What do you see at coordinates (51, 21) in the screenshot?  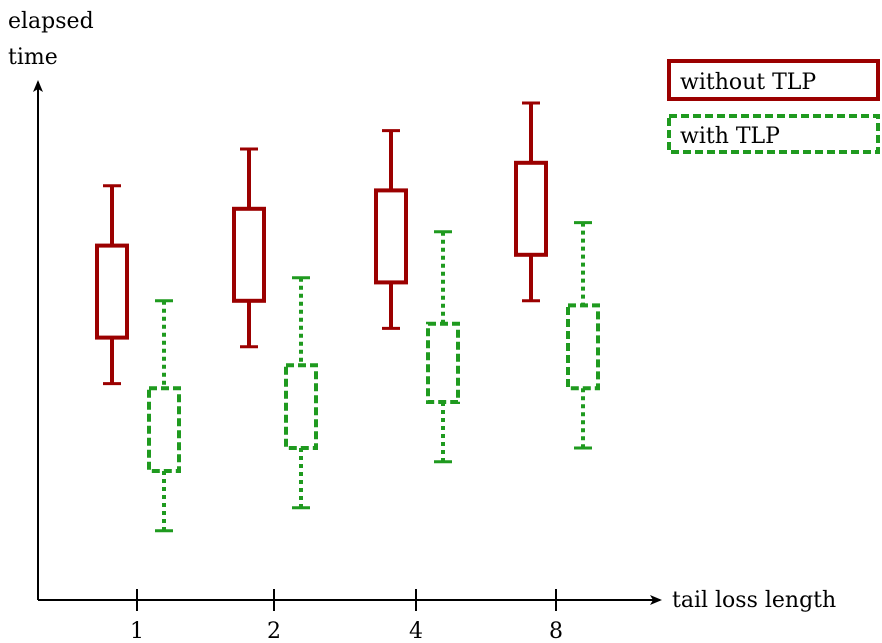 I see `y-axis-label-line1: elapsed` at bounding box center [51, 21].